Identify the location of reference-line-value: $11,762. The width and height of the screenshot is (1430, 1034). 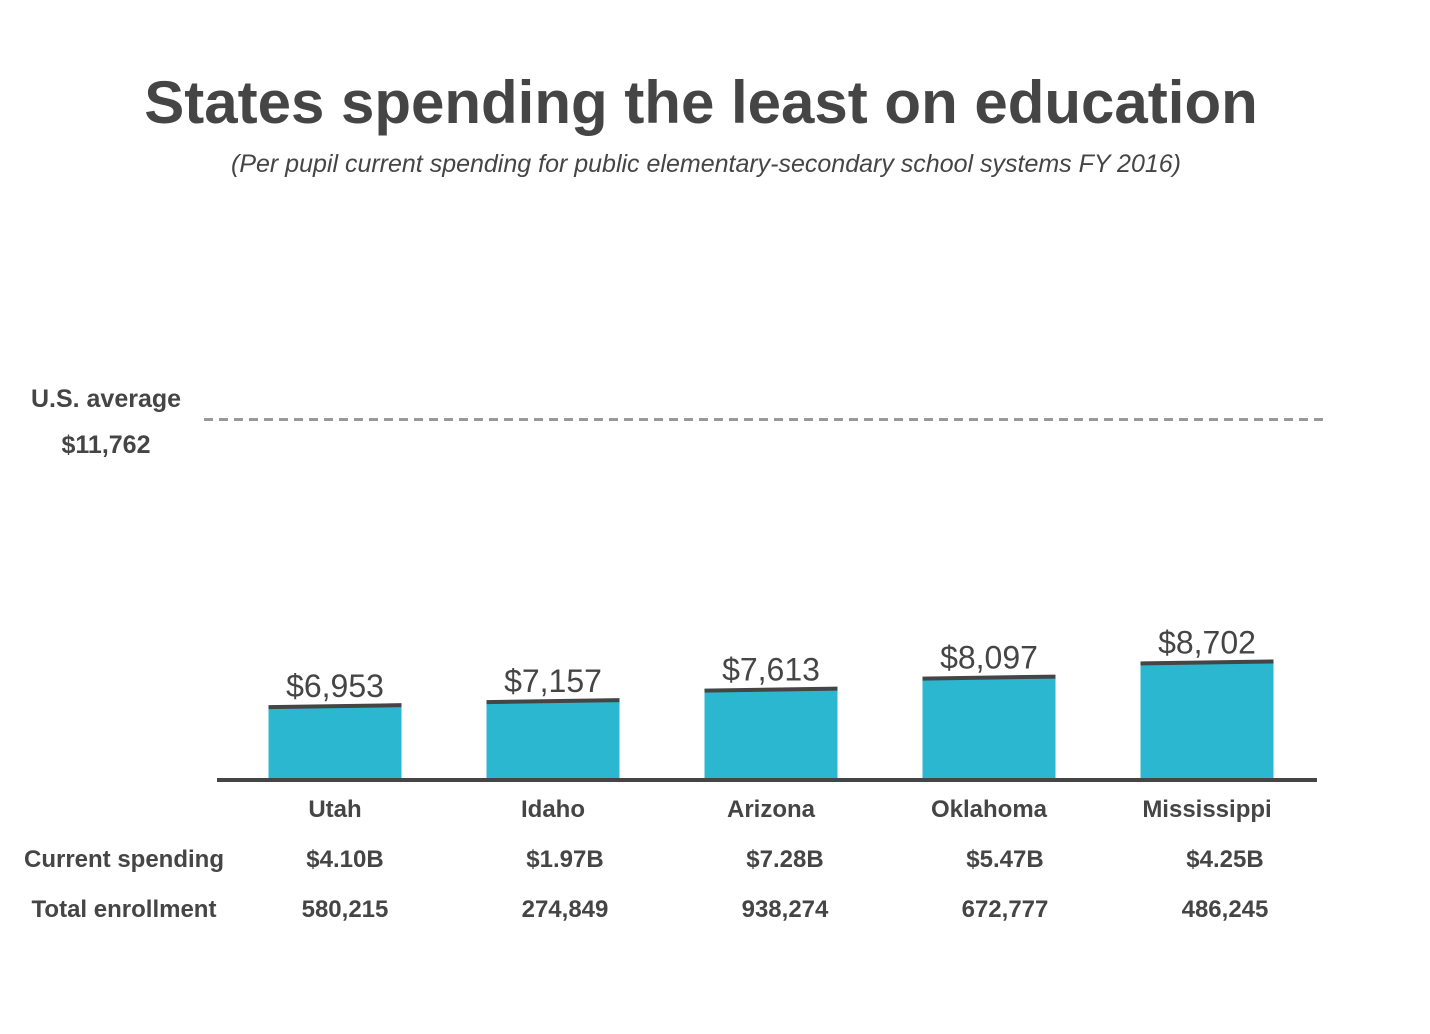
(106, 445).